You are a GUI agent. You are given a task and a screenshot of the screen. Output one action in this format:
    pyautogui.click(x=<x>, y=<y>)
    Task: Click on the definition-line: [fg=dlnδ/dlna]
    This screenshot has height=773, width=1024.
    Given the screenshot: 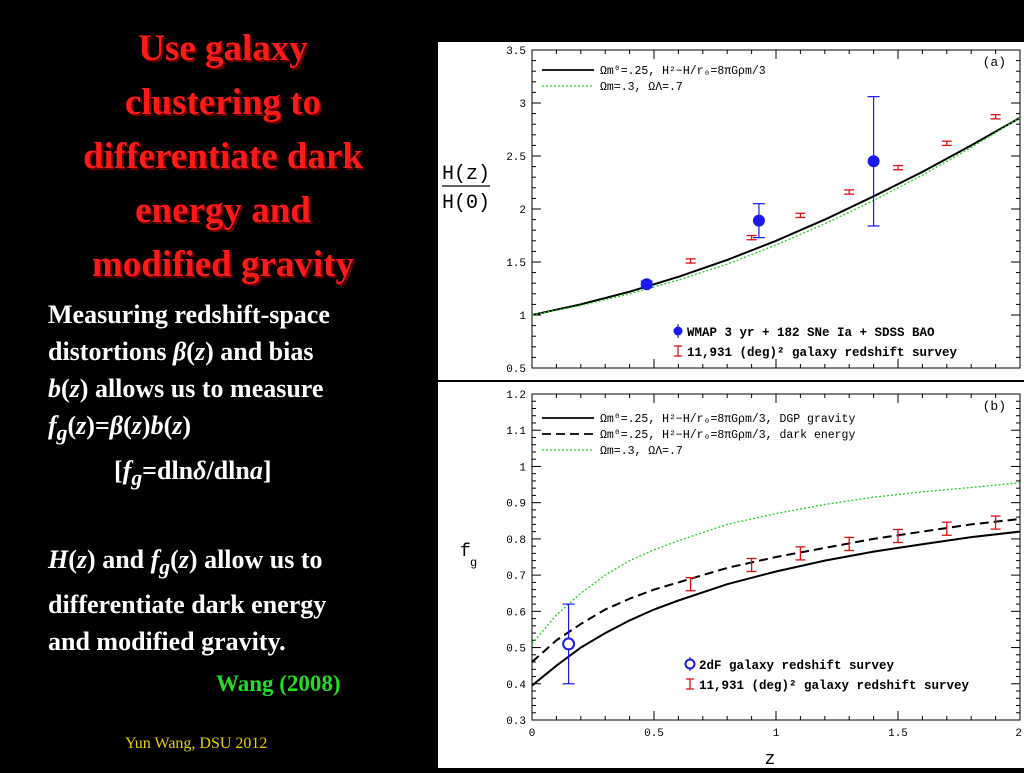 What is the action you would take?
    pyautogui.click(x=189, y=474)
    